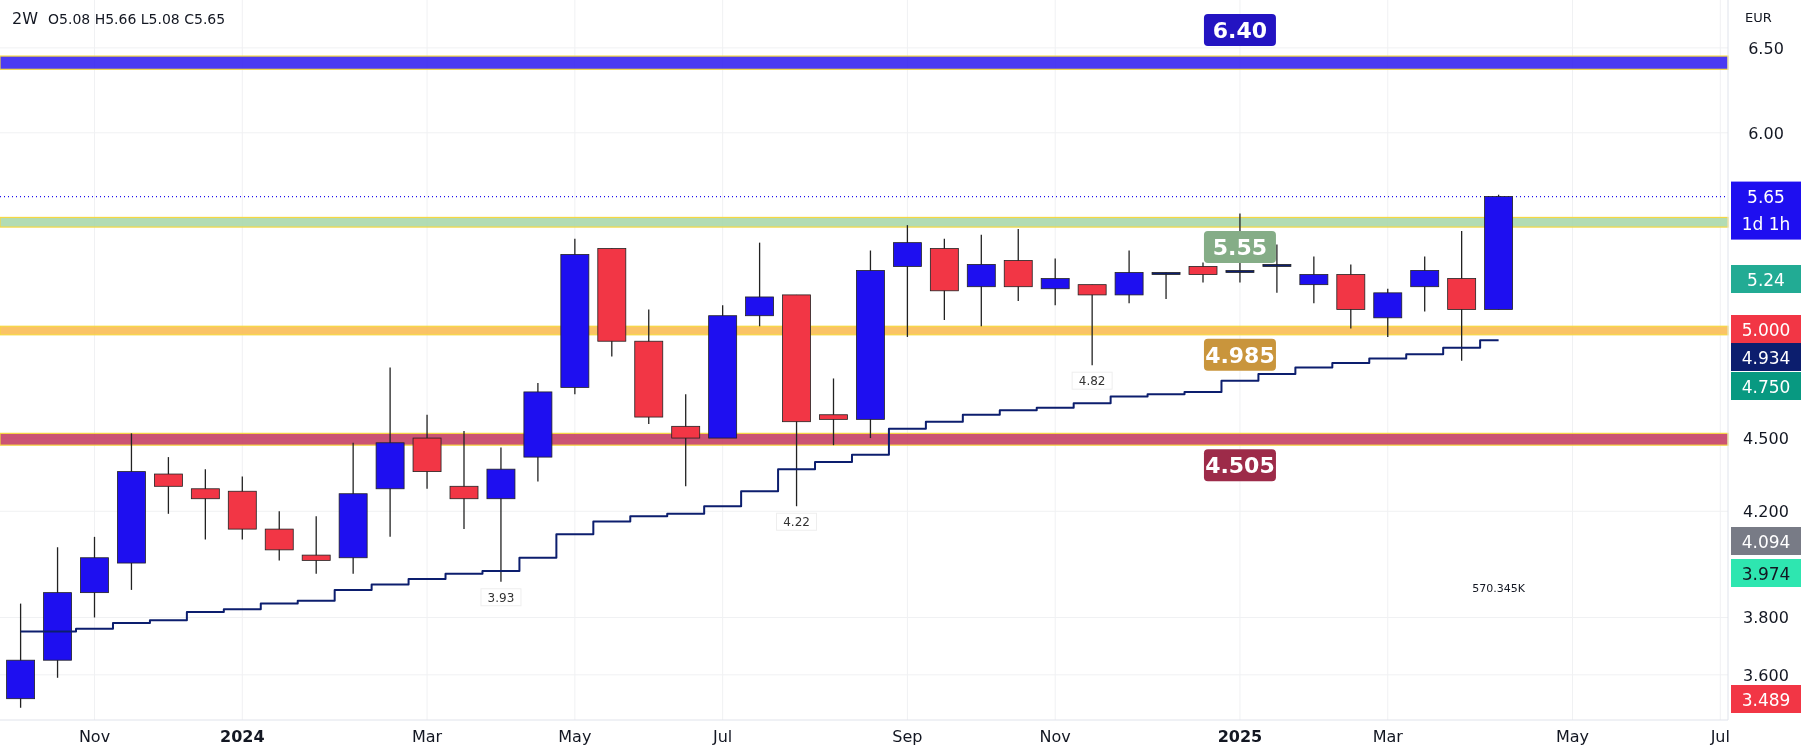 The image size is (1804, 749). I want to click on text: 4.934, so click(1766, 358).